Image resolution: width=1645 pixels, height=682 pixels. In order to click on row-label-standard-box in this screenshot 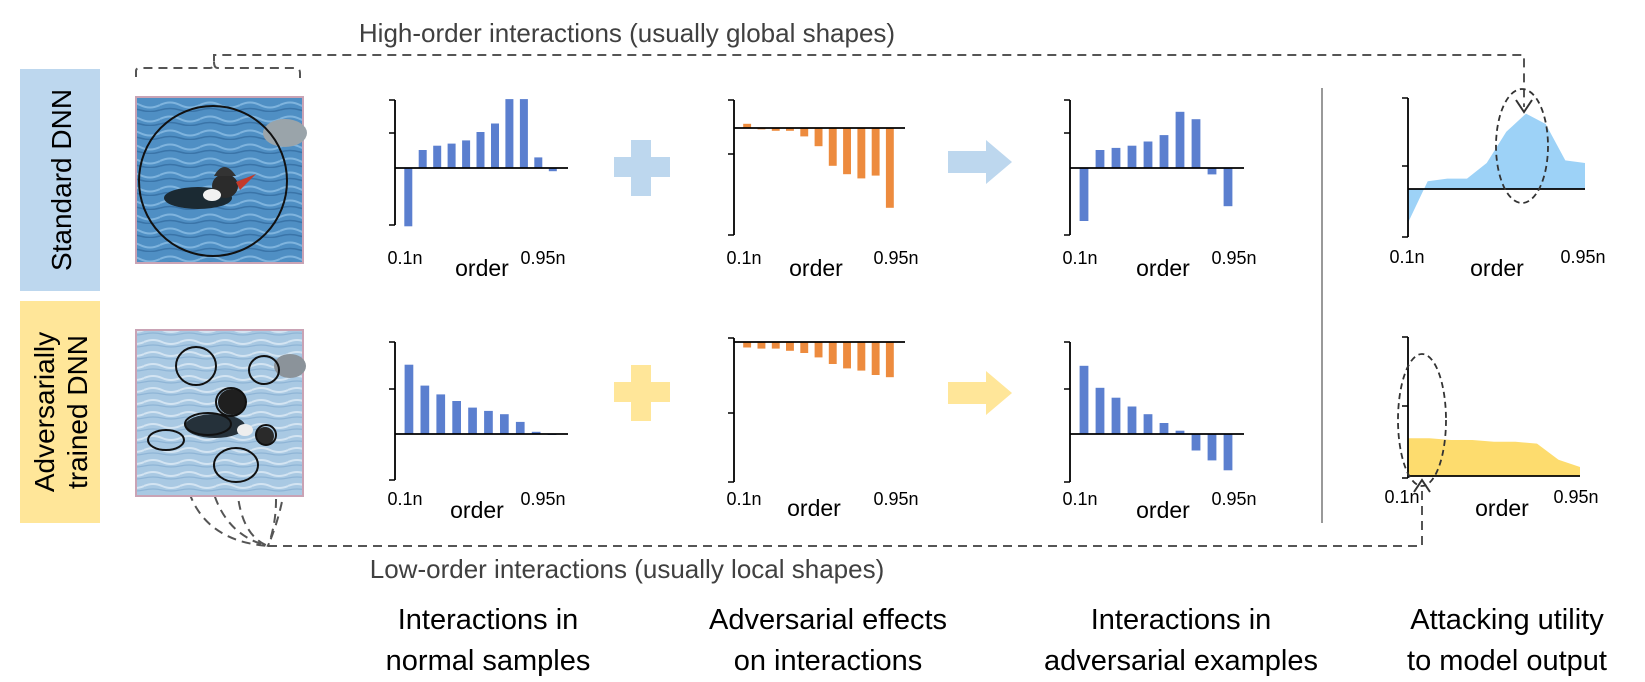, I will do `click(60, 180)`.